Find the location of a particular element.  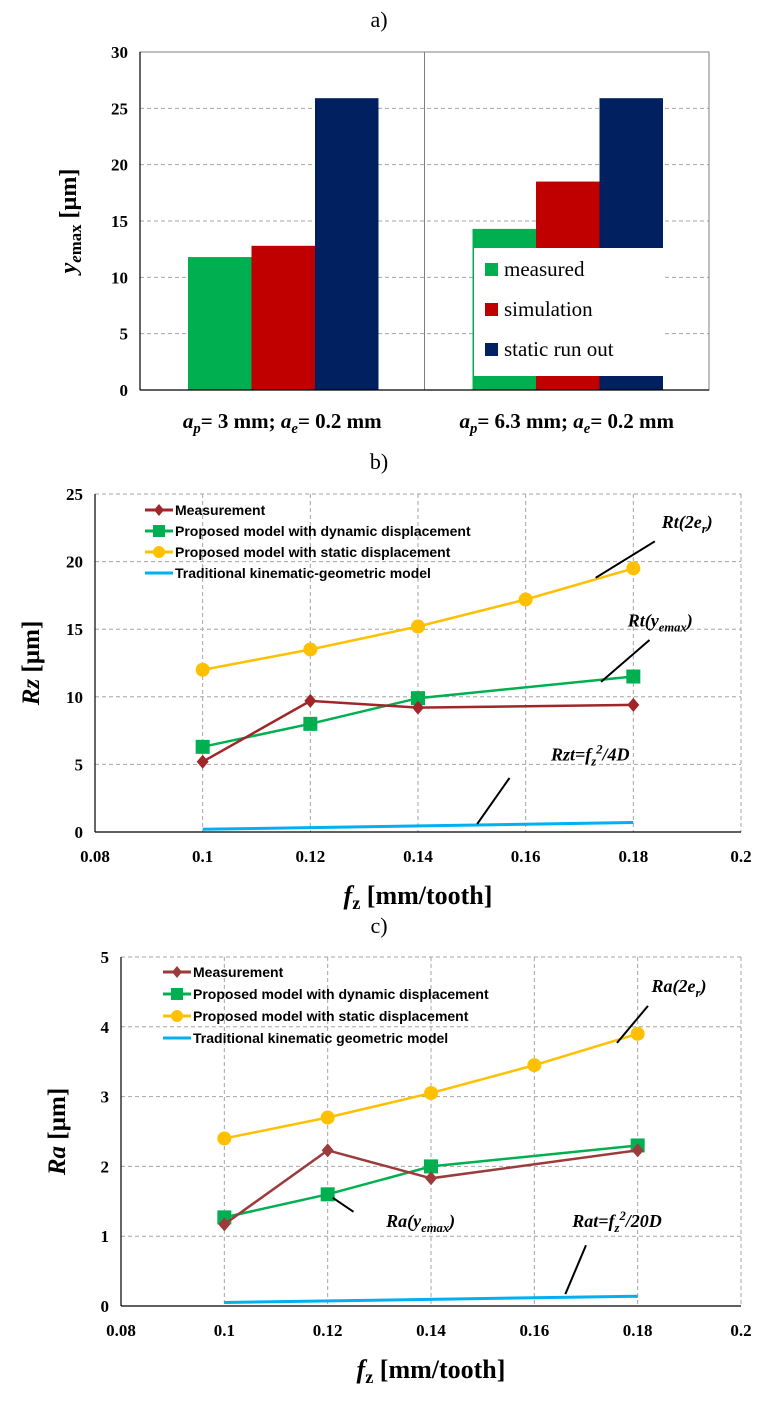

panel-c-annotation-text-part-2: ) is located at coordinates (702, 986).